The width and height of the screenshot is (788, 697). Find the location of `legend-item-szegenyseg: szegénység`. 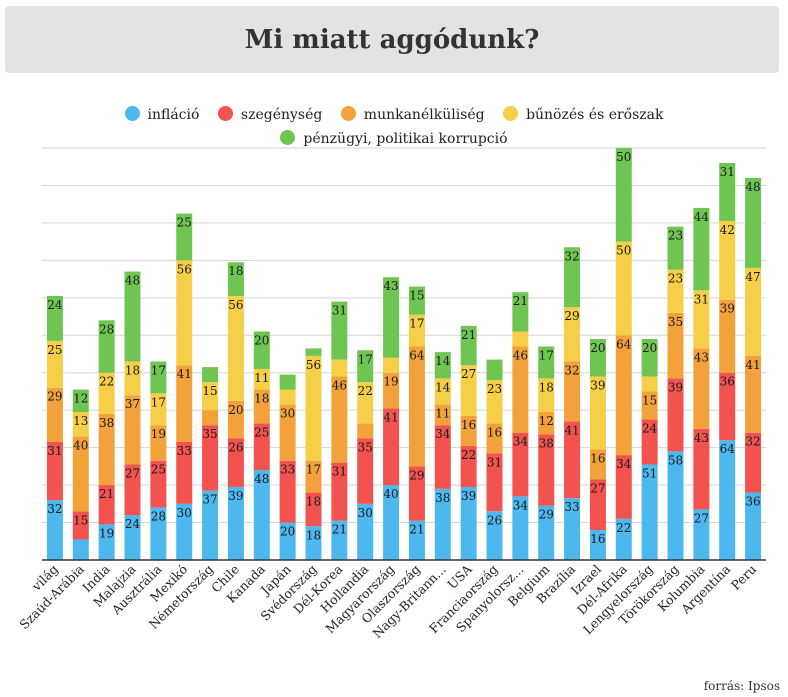

legend-item-szegenyseg: szegénység is located at coordinates (270, 115).